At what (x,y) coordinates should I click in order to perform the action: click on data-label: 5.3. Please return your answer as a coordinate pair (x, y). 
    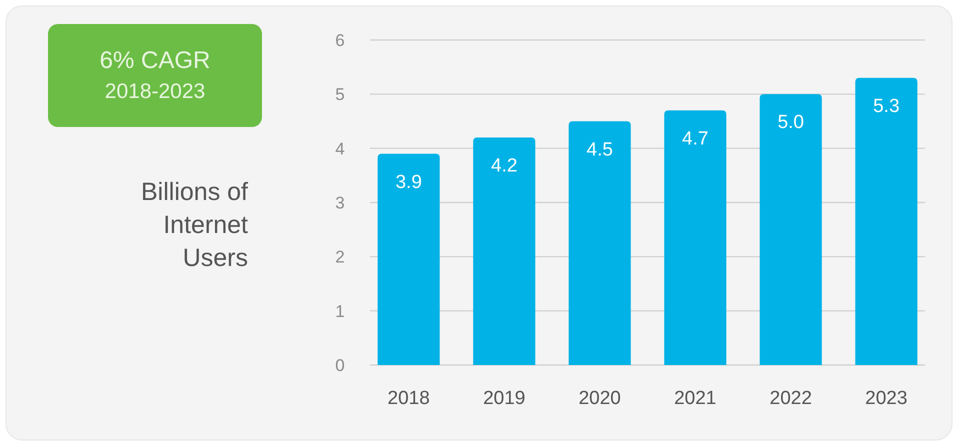
    Looking at the image, I should click on (886, 106).